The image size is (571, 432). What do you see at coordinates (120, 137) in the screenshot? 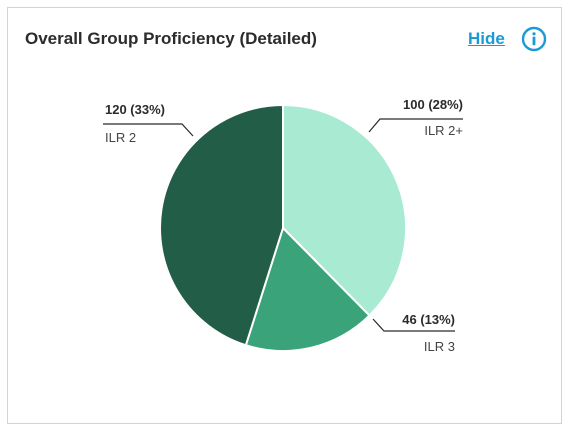
I see `slice-category-label: ILR 2` at bounding box center [120, 137].